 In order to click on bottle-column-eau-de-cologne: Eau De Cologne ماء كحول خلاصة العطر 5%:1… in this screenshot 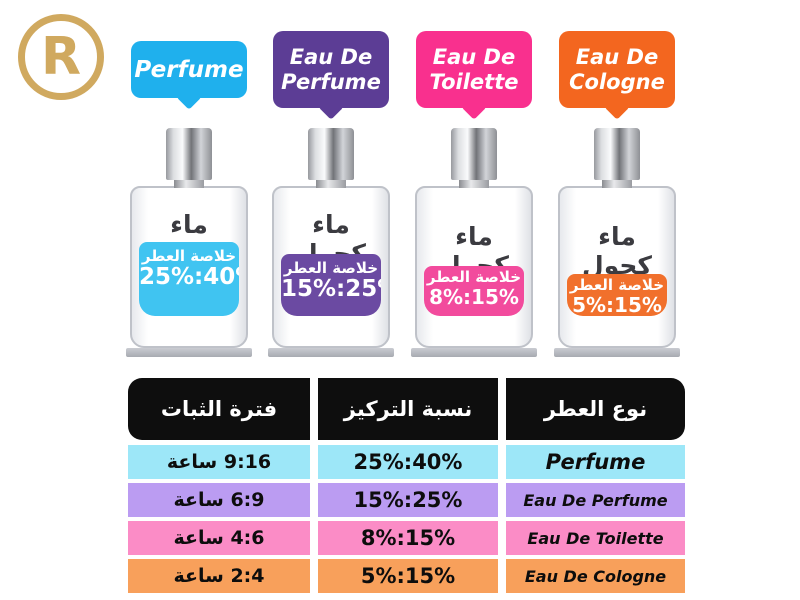, I will do `click(617, 187)`.